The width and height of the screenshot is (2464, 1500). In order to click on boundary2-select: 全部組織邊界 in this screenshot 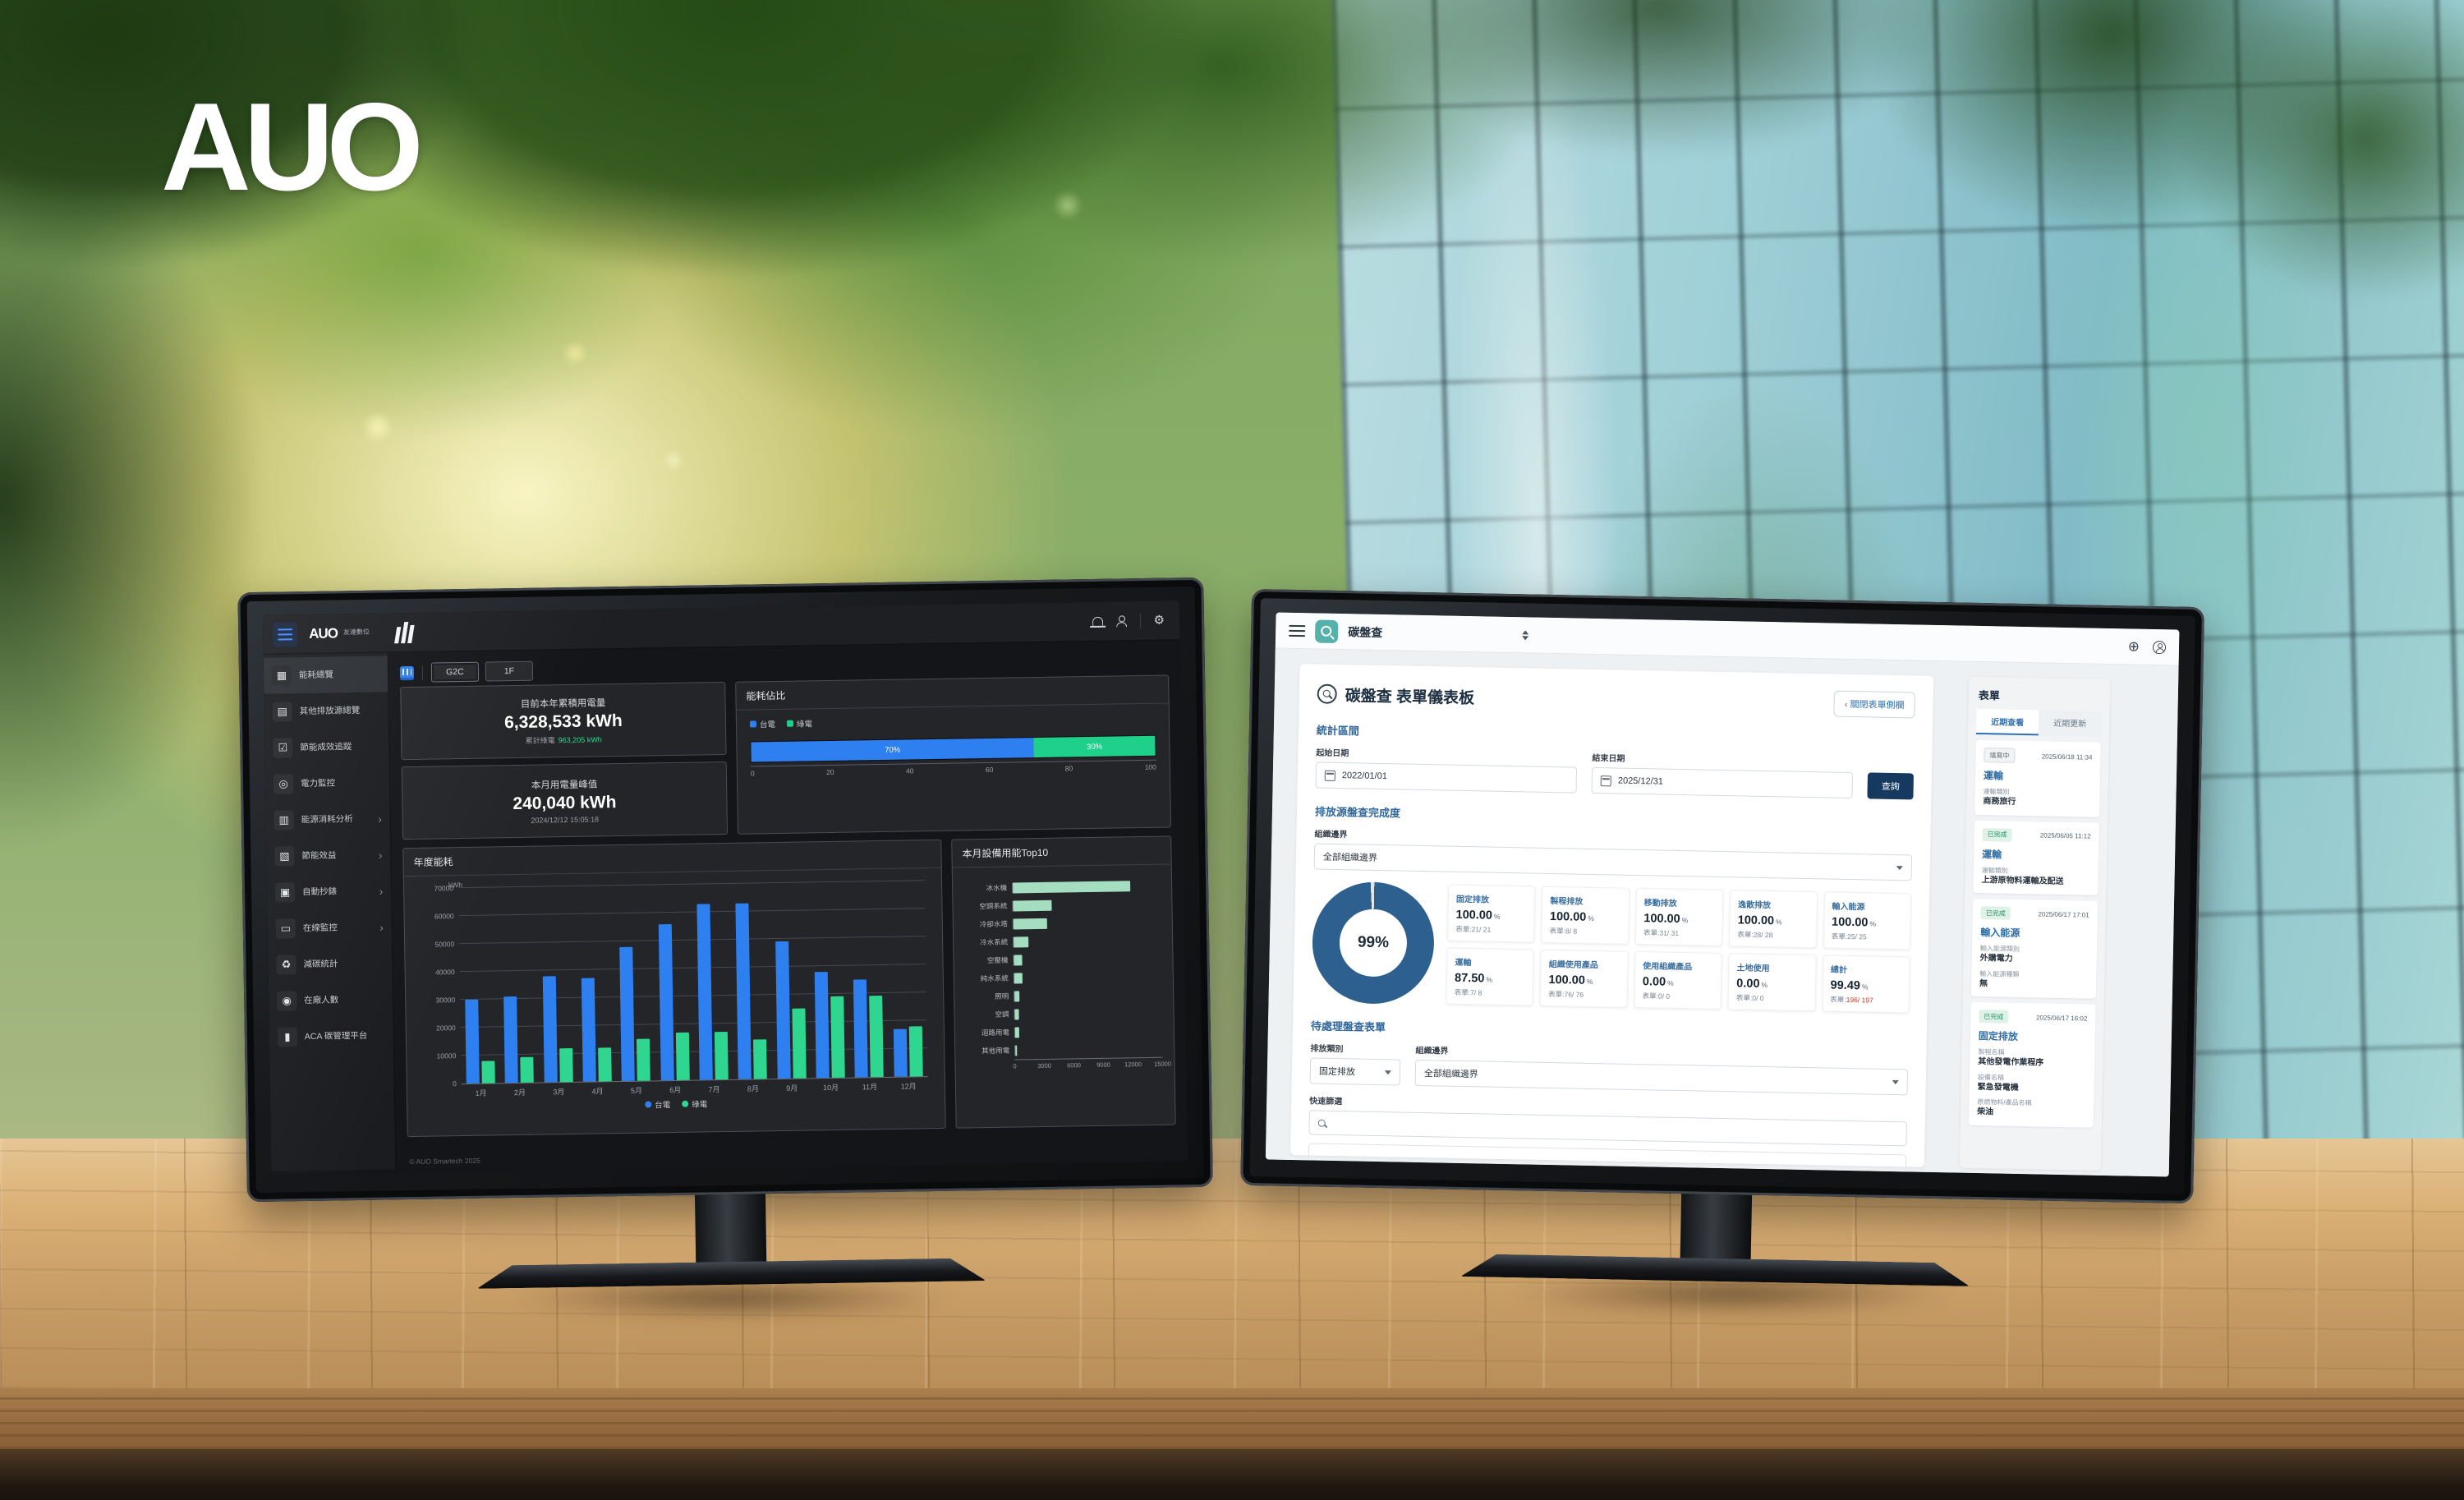, I will do `click(1661, 1077)`.